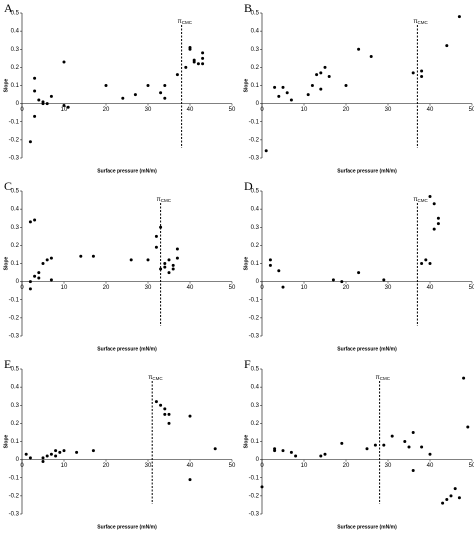 This screenshot has height=533, width=474. What do you see at coordinates (14, 122) in the screenshot?
I see `y-tick-label: -0.1` at bounding box center [14, 122].